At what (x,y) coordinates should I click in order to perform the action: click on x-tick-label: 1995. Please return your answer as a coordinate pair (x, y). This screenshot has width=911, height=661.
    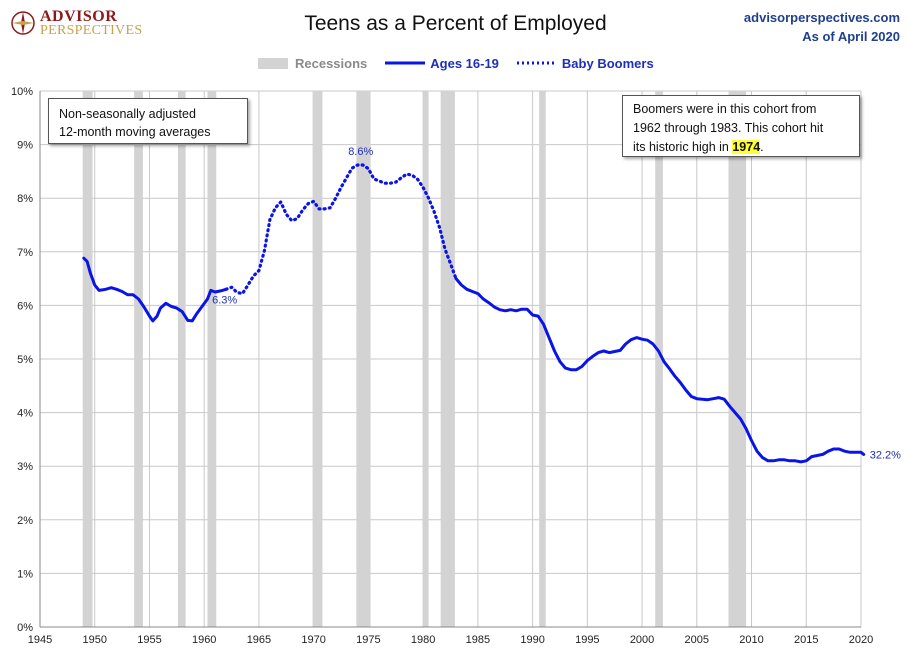
    Looking at the image, I should click on (587, 640).